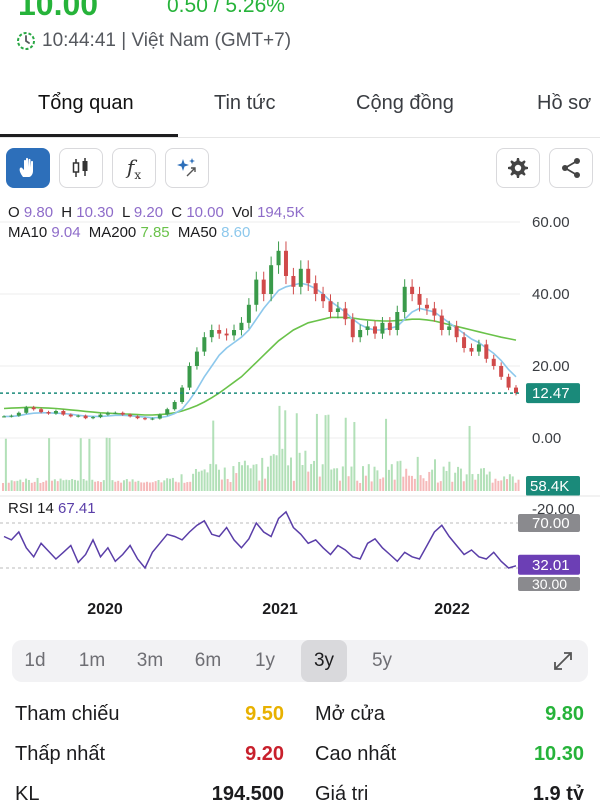  What do you see at coordinates (86, 103) in the screenshot?
I see `tab-overview: Tổng quan` at bounding box center [86, 103].